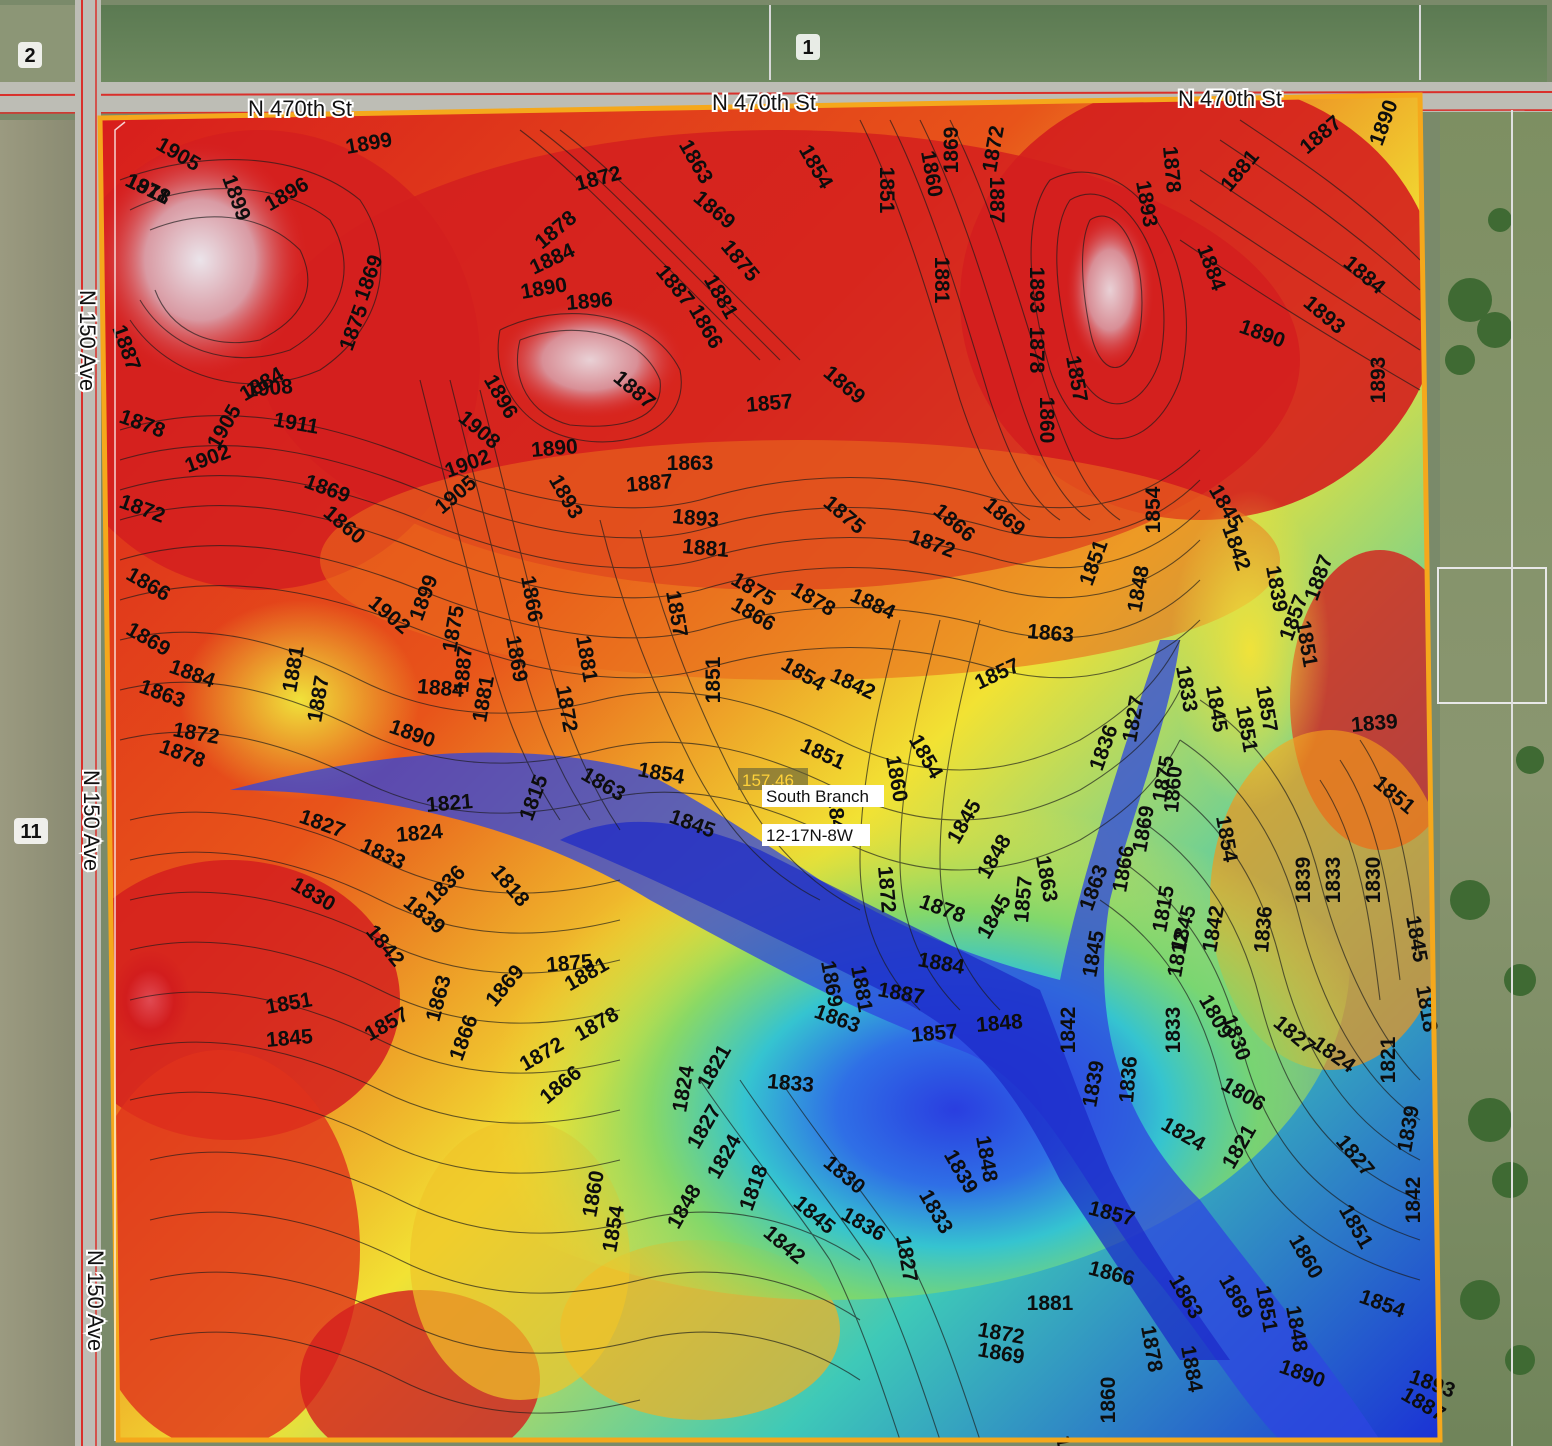  Describe the element at coordinates (809, 835) in the screenshot. I see `parcel-legal: 12-17N-8W` at that location.